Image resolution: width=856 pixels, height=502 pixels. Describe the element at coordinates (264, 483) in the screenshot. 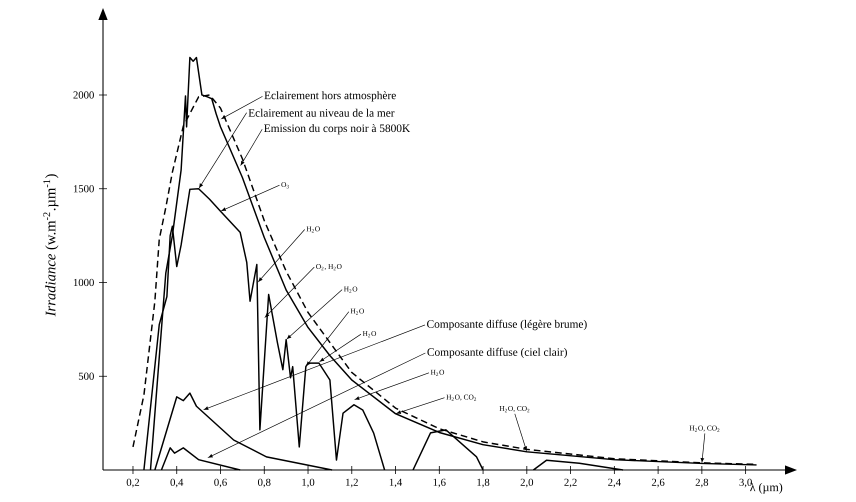

I see `x-tick-label: 0,8` at that location.